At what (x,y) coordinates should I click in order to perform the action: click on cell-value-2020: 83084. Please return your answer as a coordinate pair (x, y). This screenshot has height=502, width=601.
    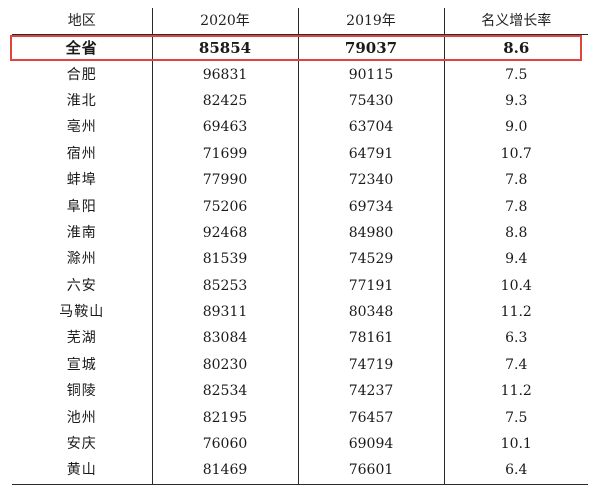
    Looking at the image, I should click on (224, 338).